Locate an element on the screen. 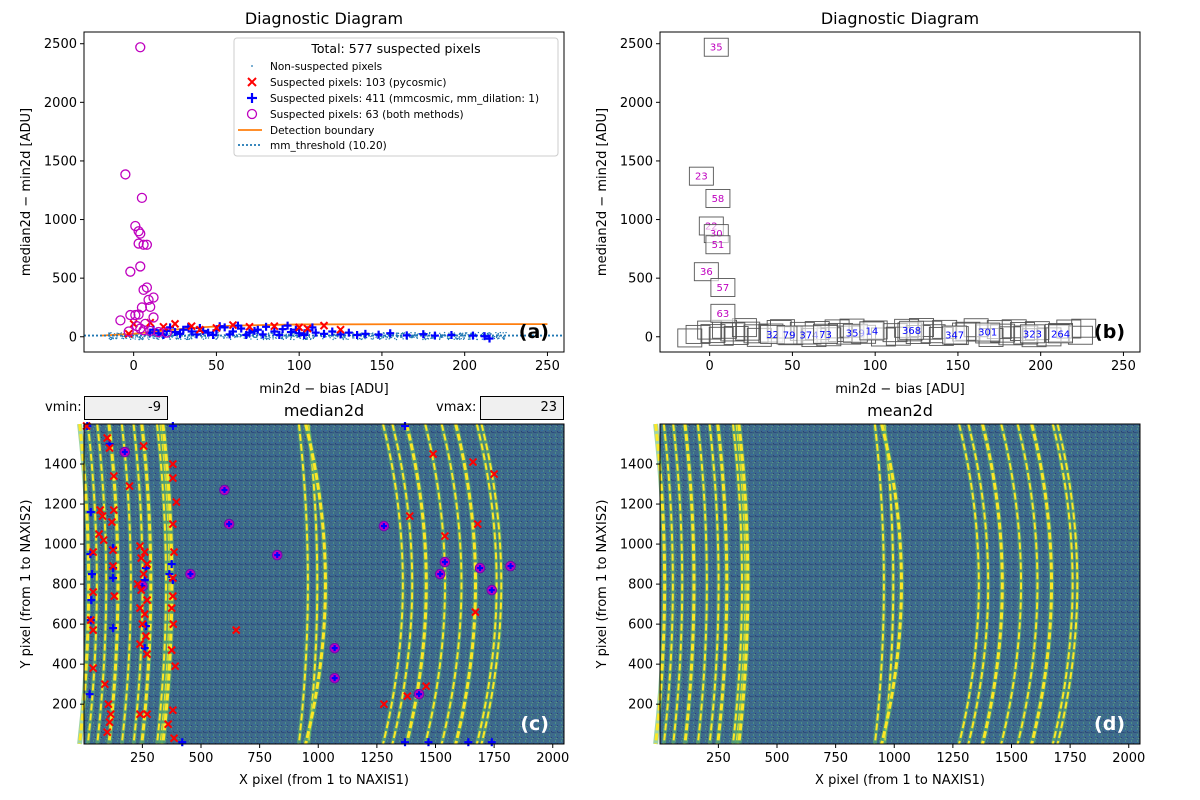 The height and width of the screenshot is (800, 1200). y-tick-label: 200 is located at coordinates (640, 705).